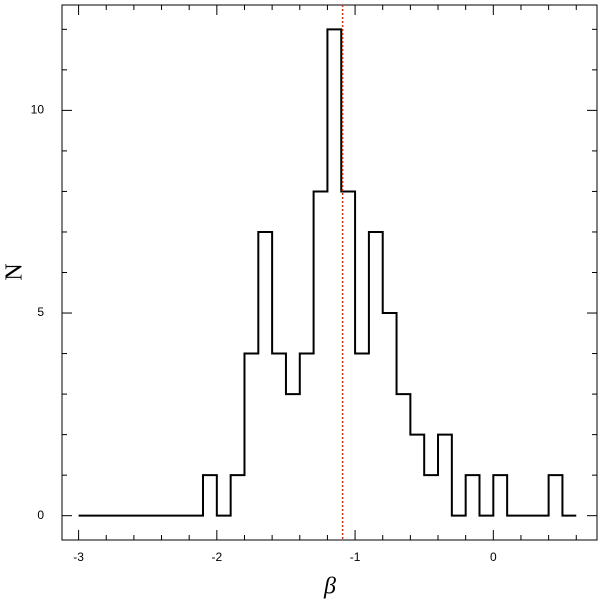  Describe the element at coordinates (493, 557) in the screenshot. I see `x-tick-label: 0` at that location.